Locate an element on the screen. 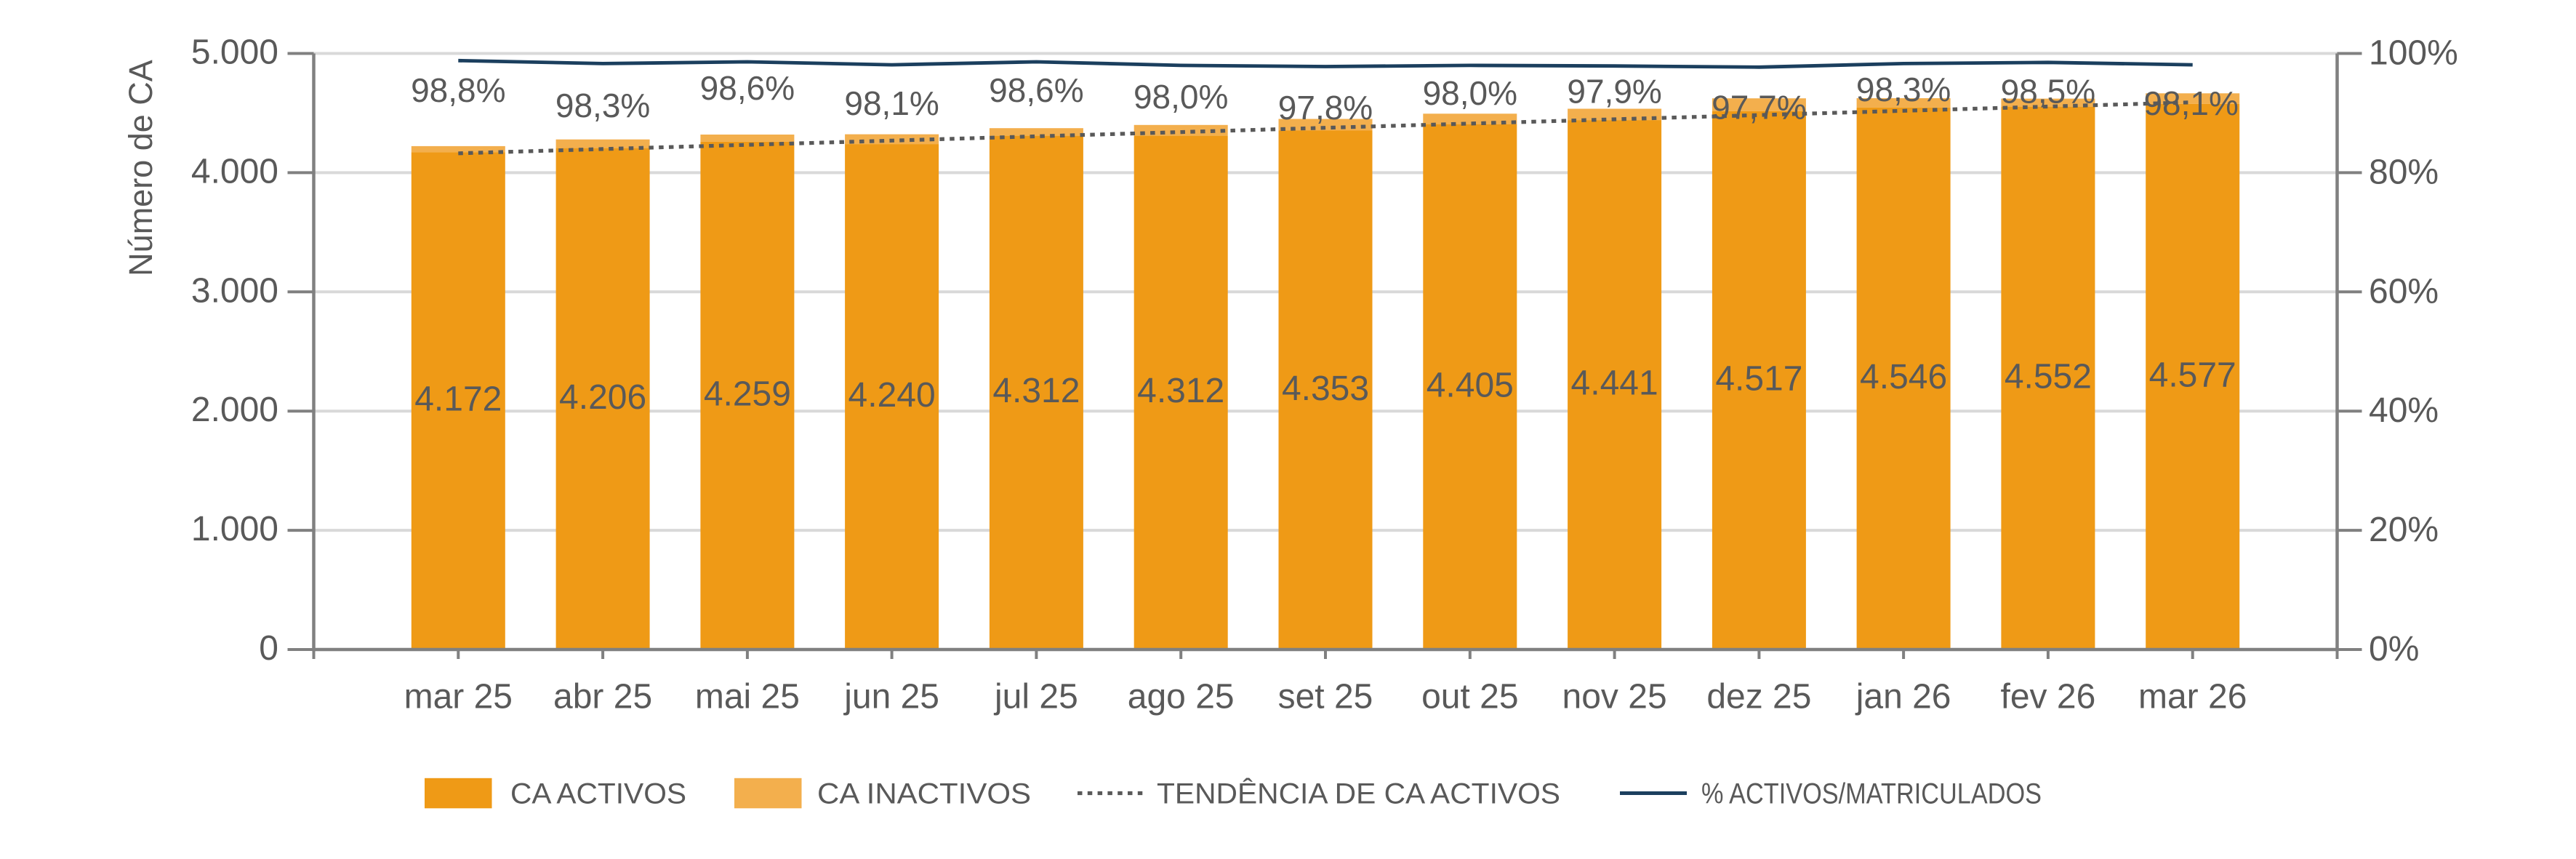 The image size is (2576, 859). svg-text: CA INACTIVOS is located at coordinates (924, 794).